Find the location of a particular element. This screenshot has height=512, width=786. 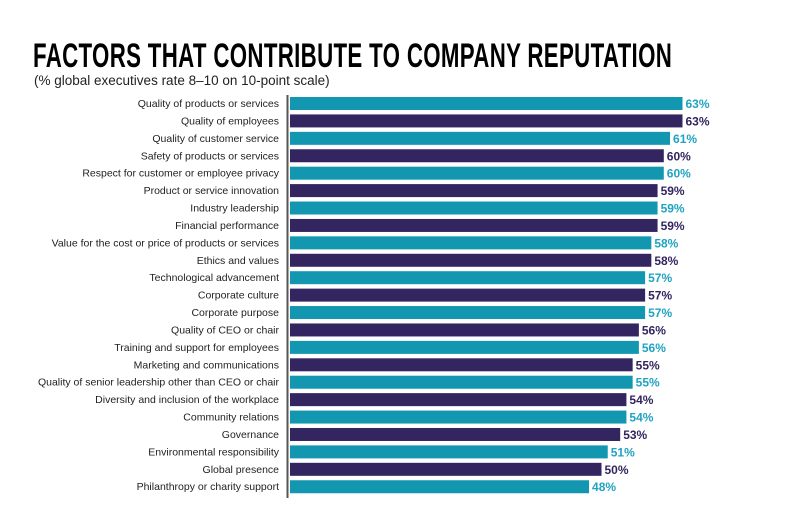

value-label: 61% is located at coordinates (685, 139).